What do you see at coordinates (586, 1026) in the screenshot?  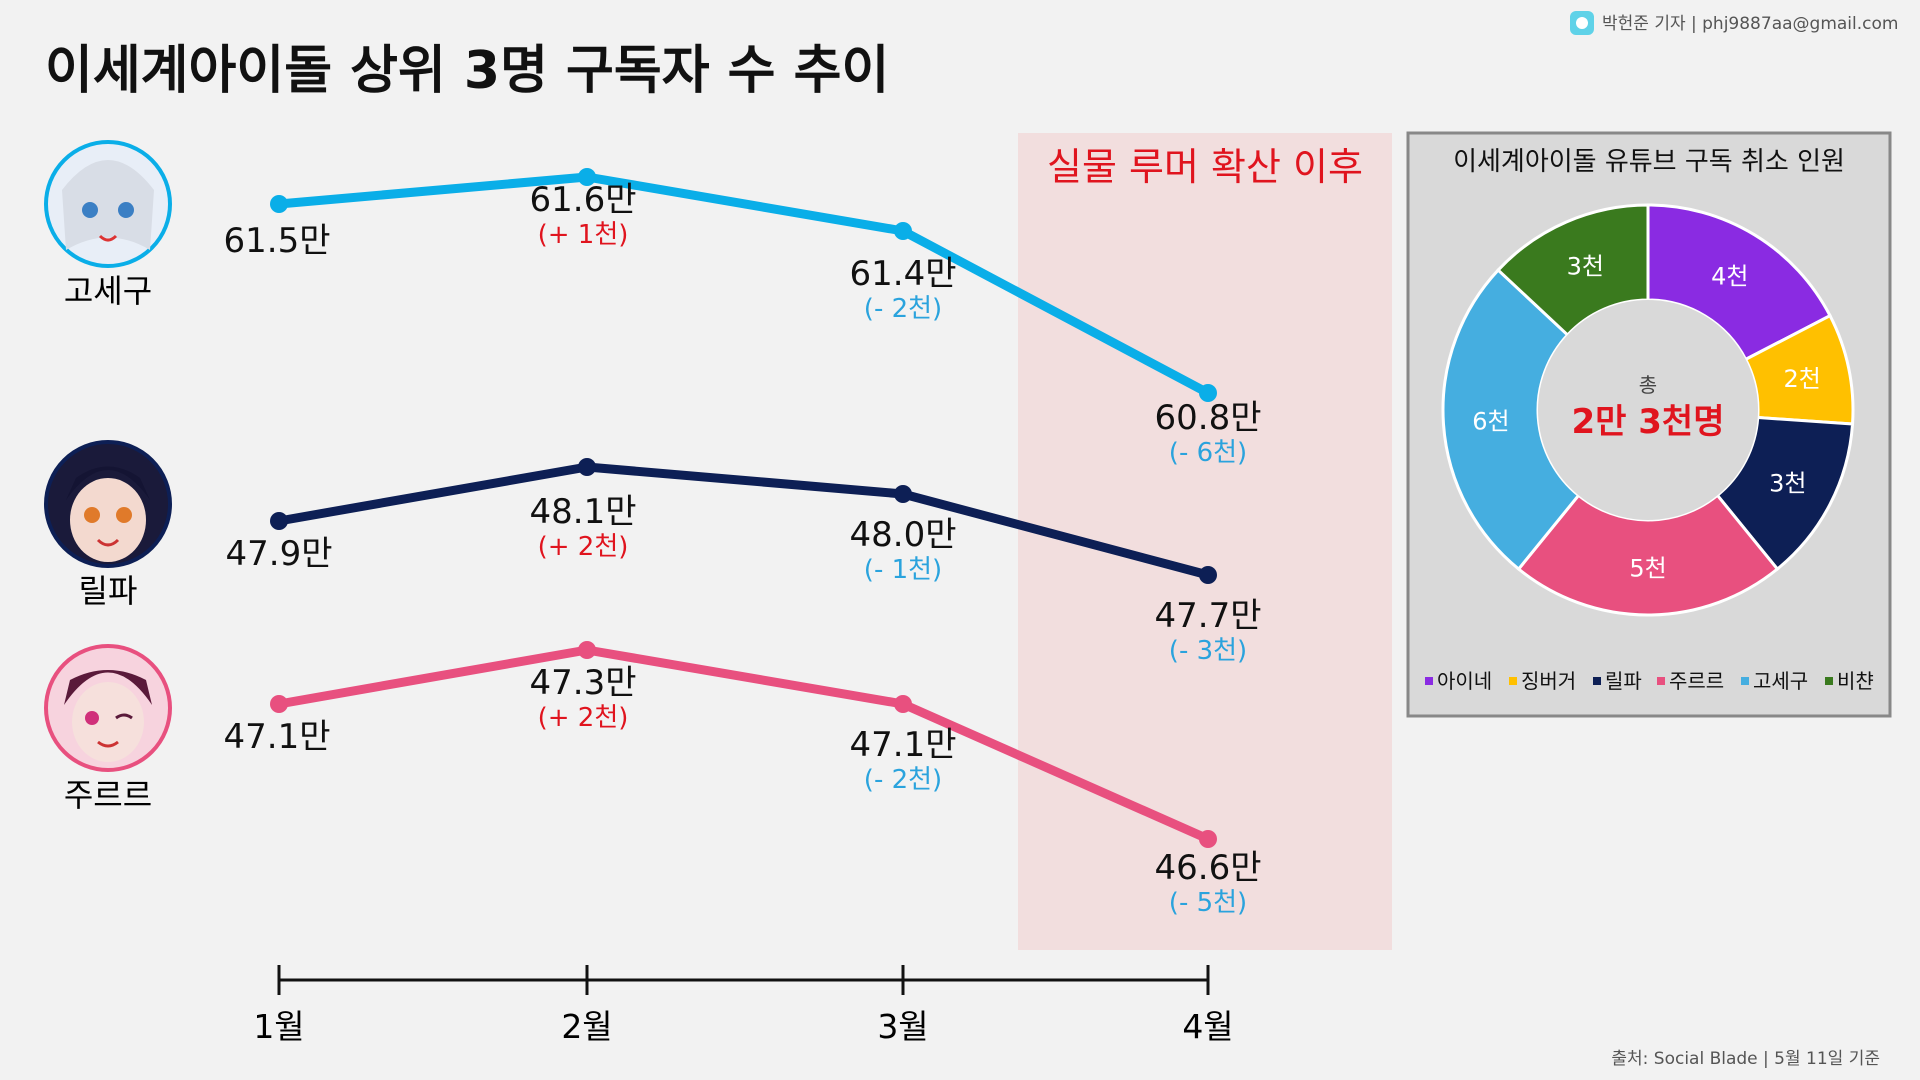 I see `x-tick-label: 2월` at bounding box center [586, 1026].